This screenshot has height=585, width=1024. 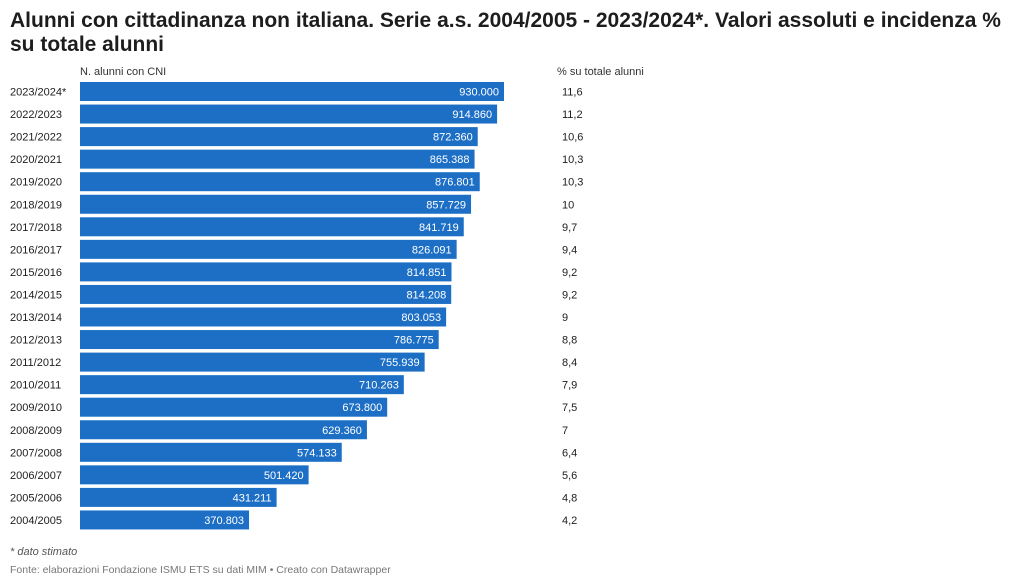 What do you see at coordinates (569, 363) in the screenshot?
I see `percent-label: 8,4` at bounding box center [569, 363].